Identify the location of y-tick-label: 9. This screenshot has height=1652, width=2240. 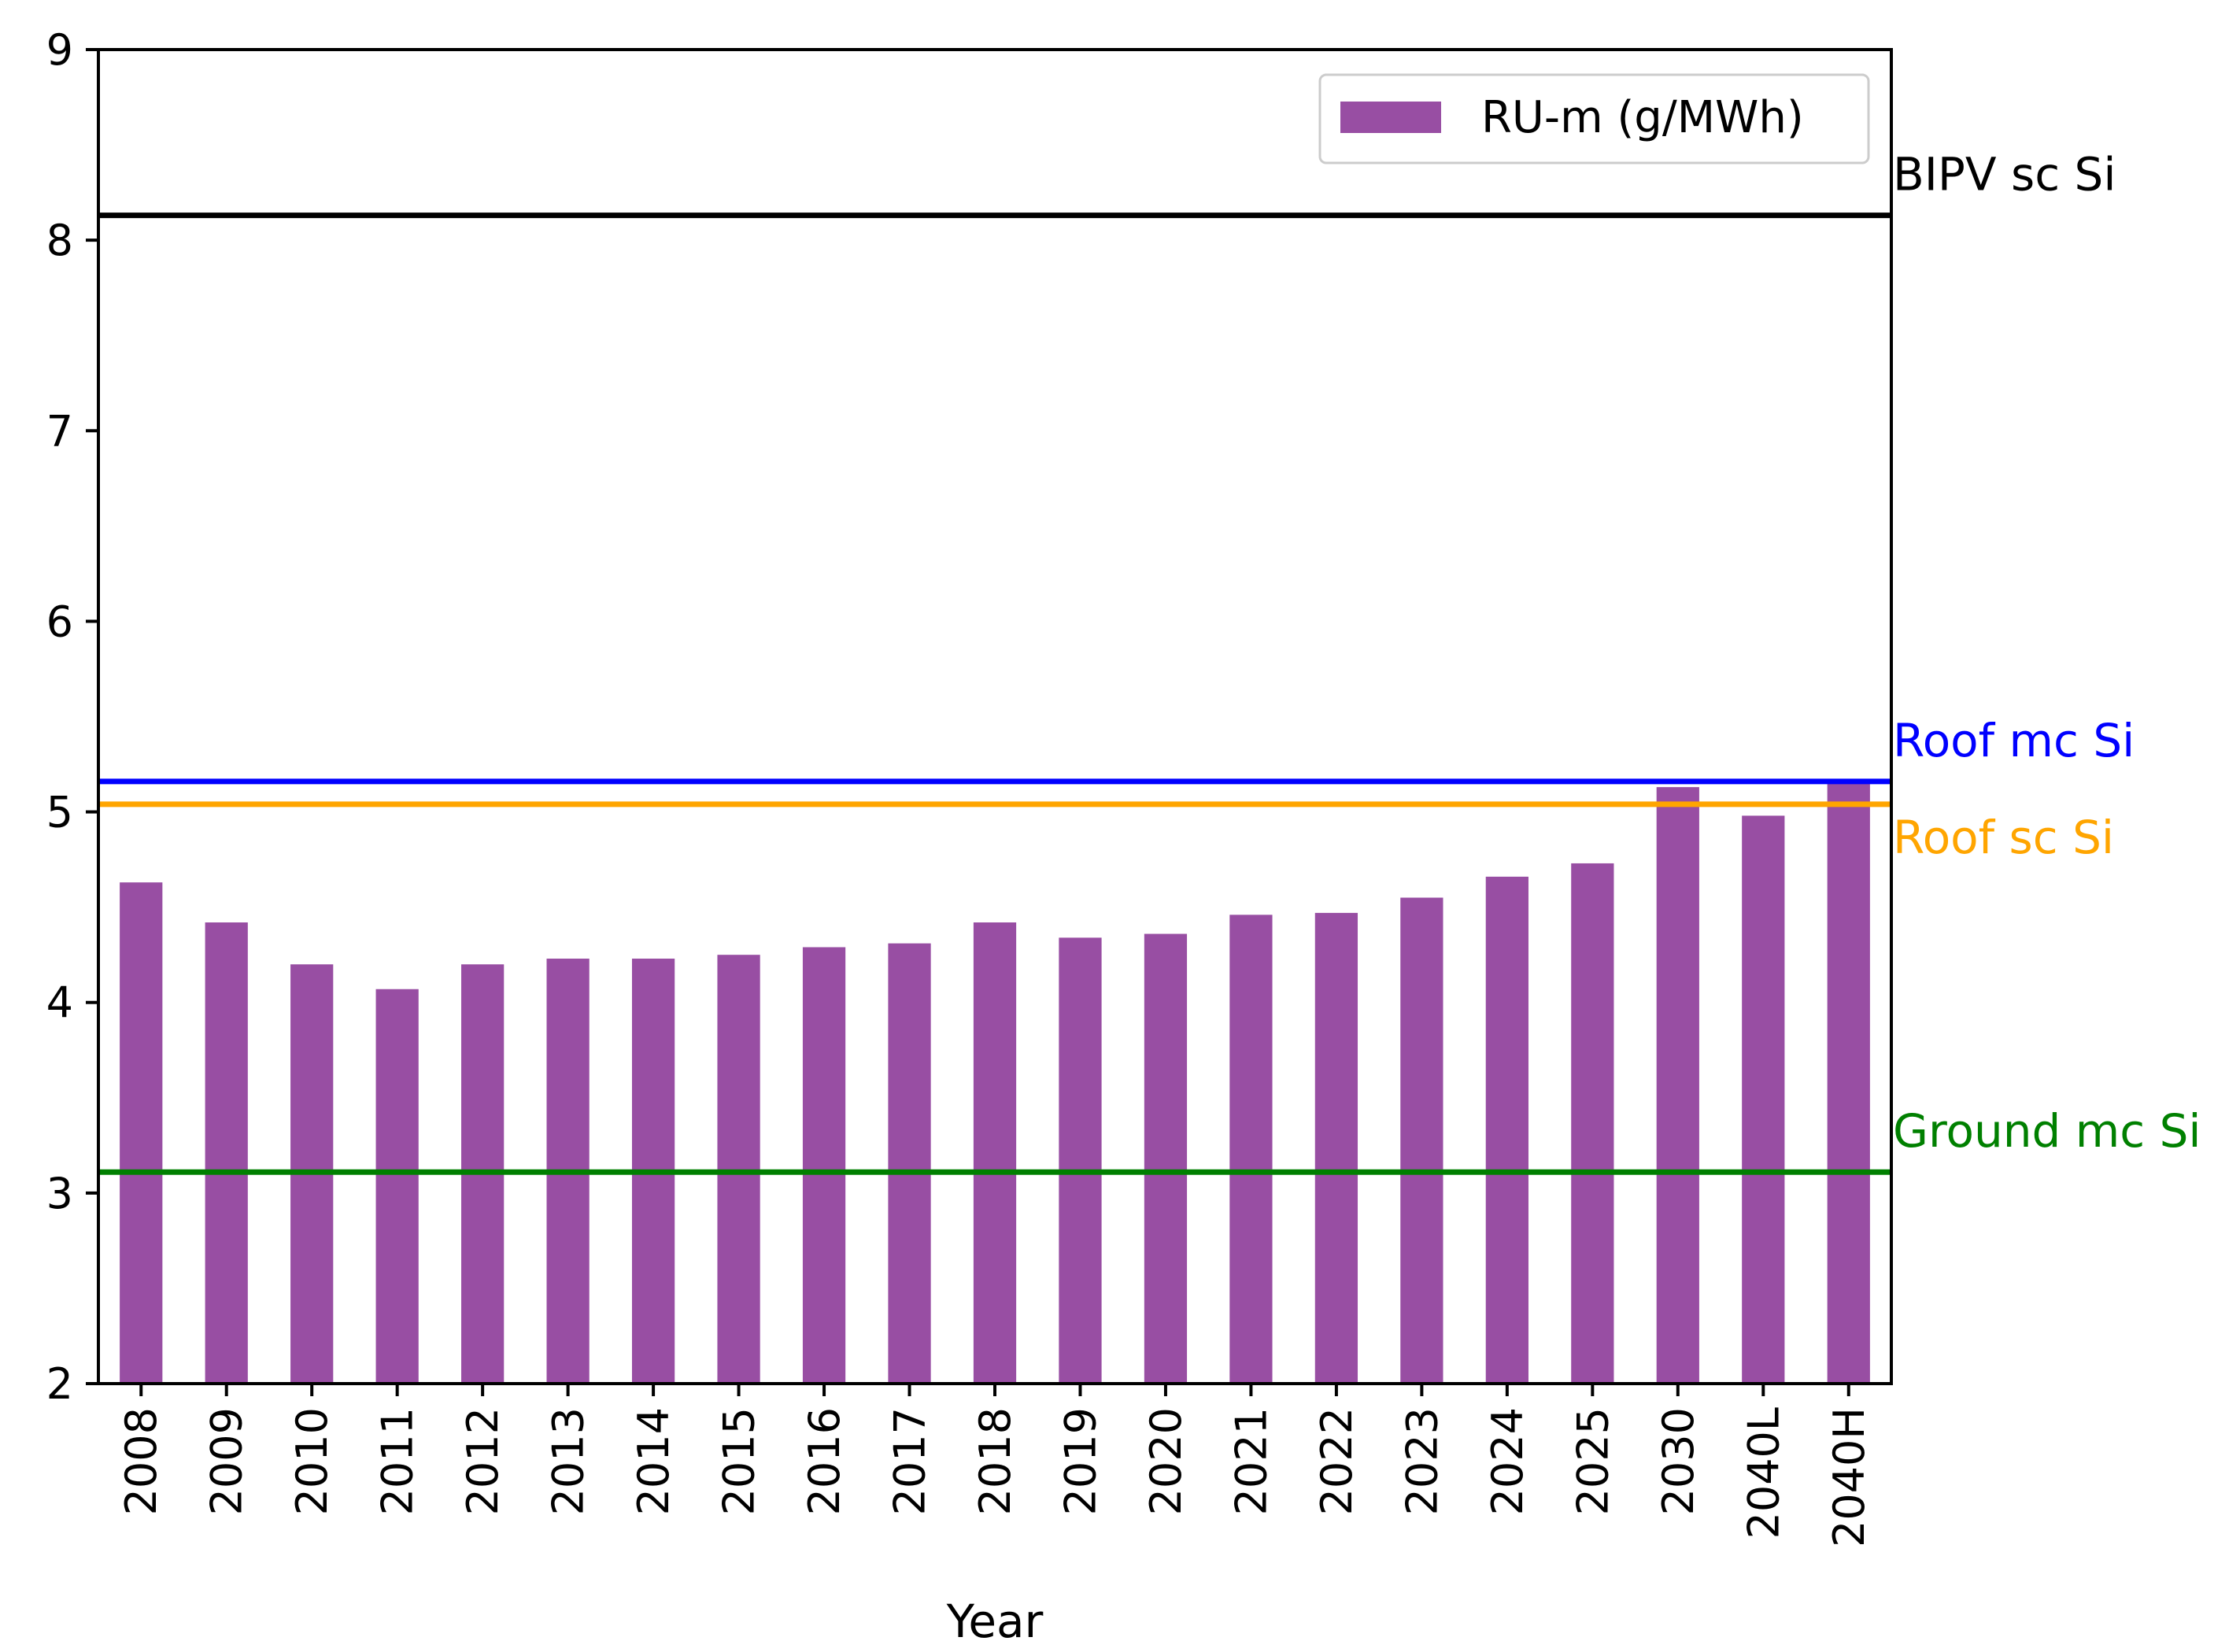
(59, 50).